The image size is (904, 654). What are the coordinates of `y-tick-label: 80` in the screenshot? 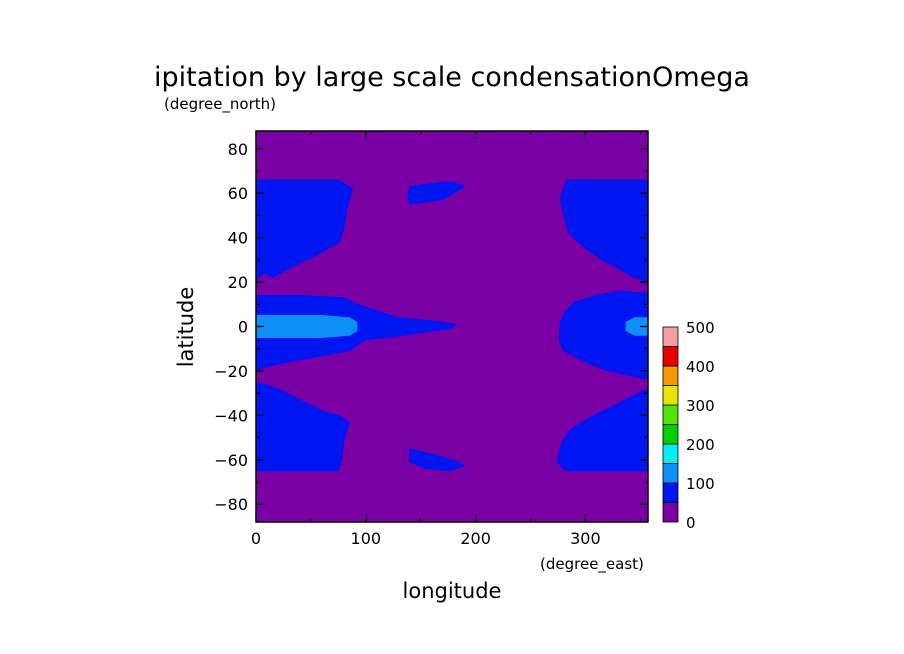 It's located at (238, 149).